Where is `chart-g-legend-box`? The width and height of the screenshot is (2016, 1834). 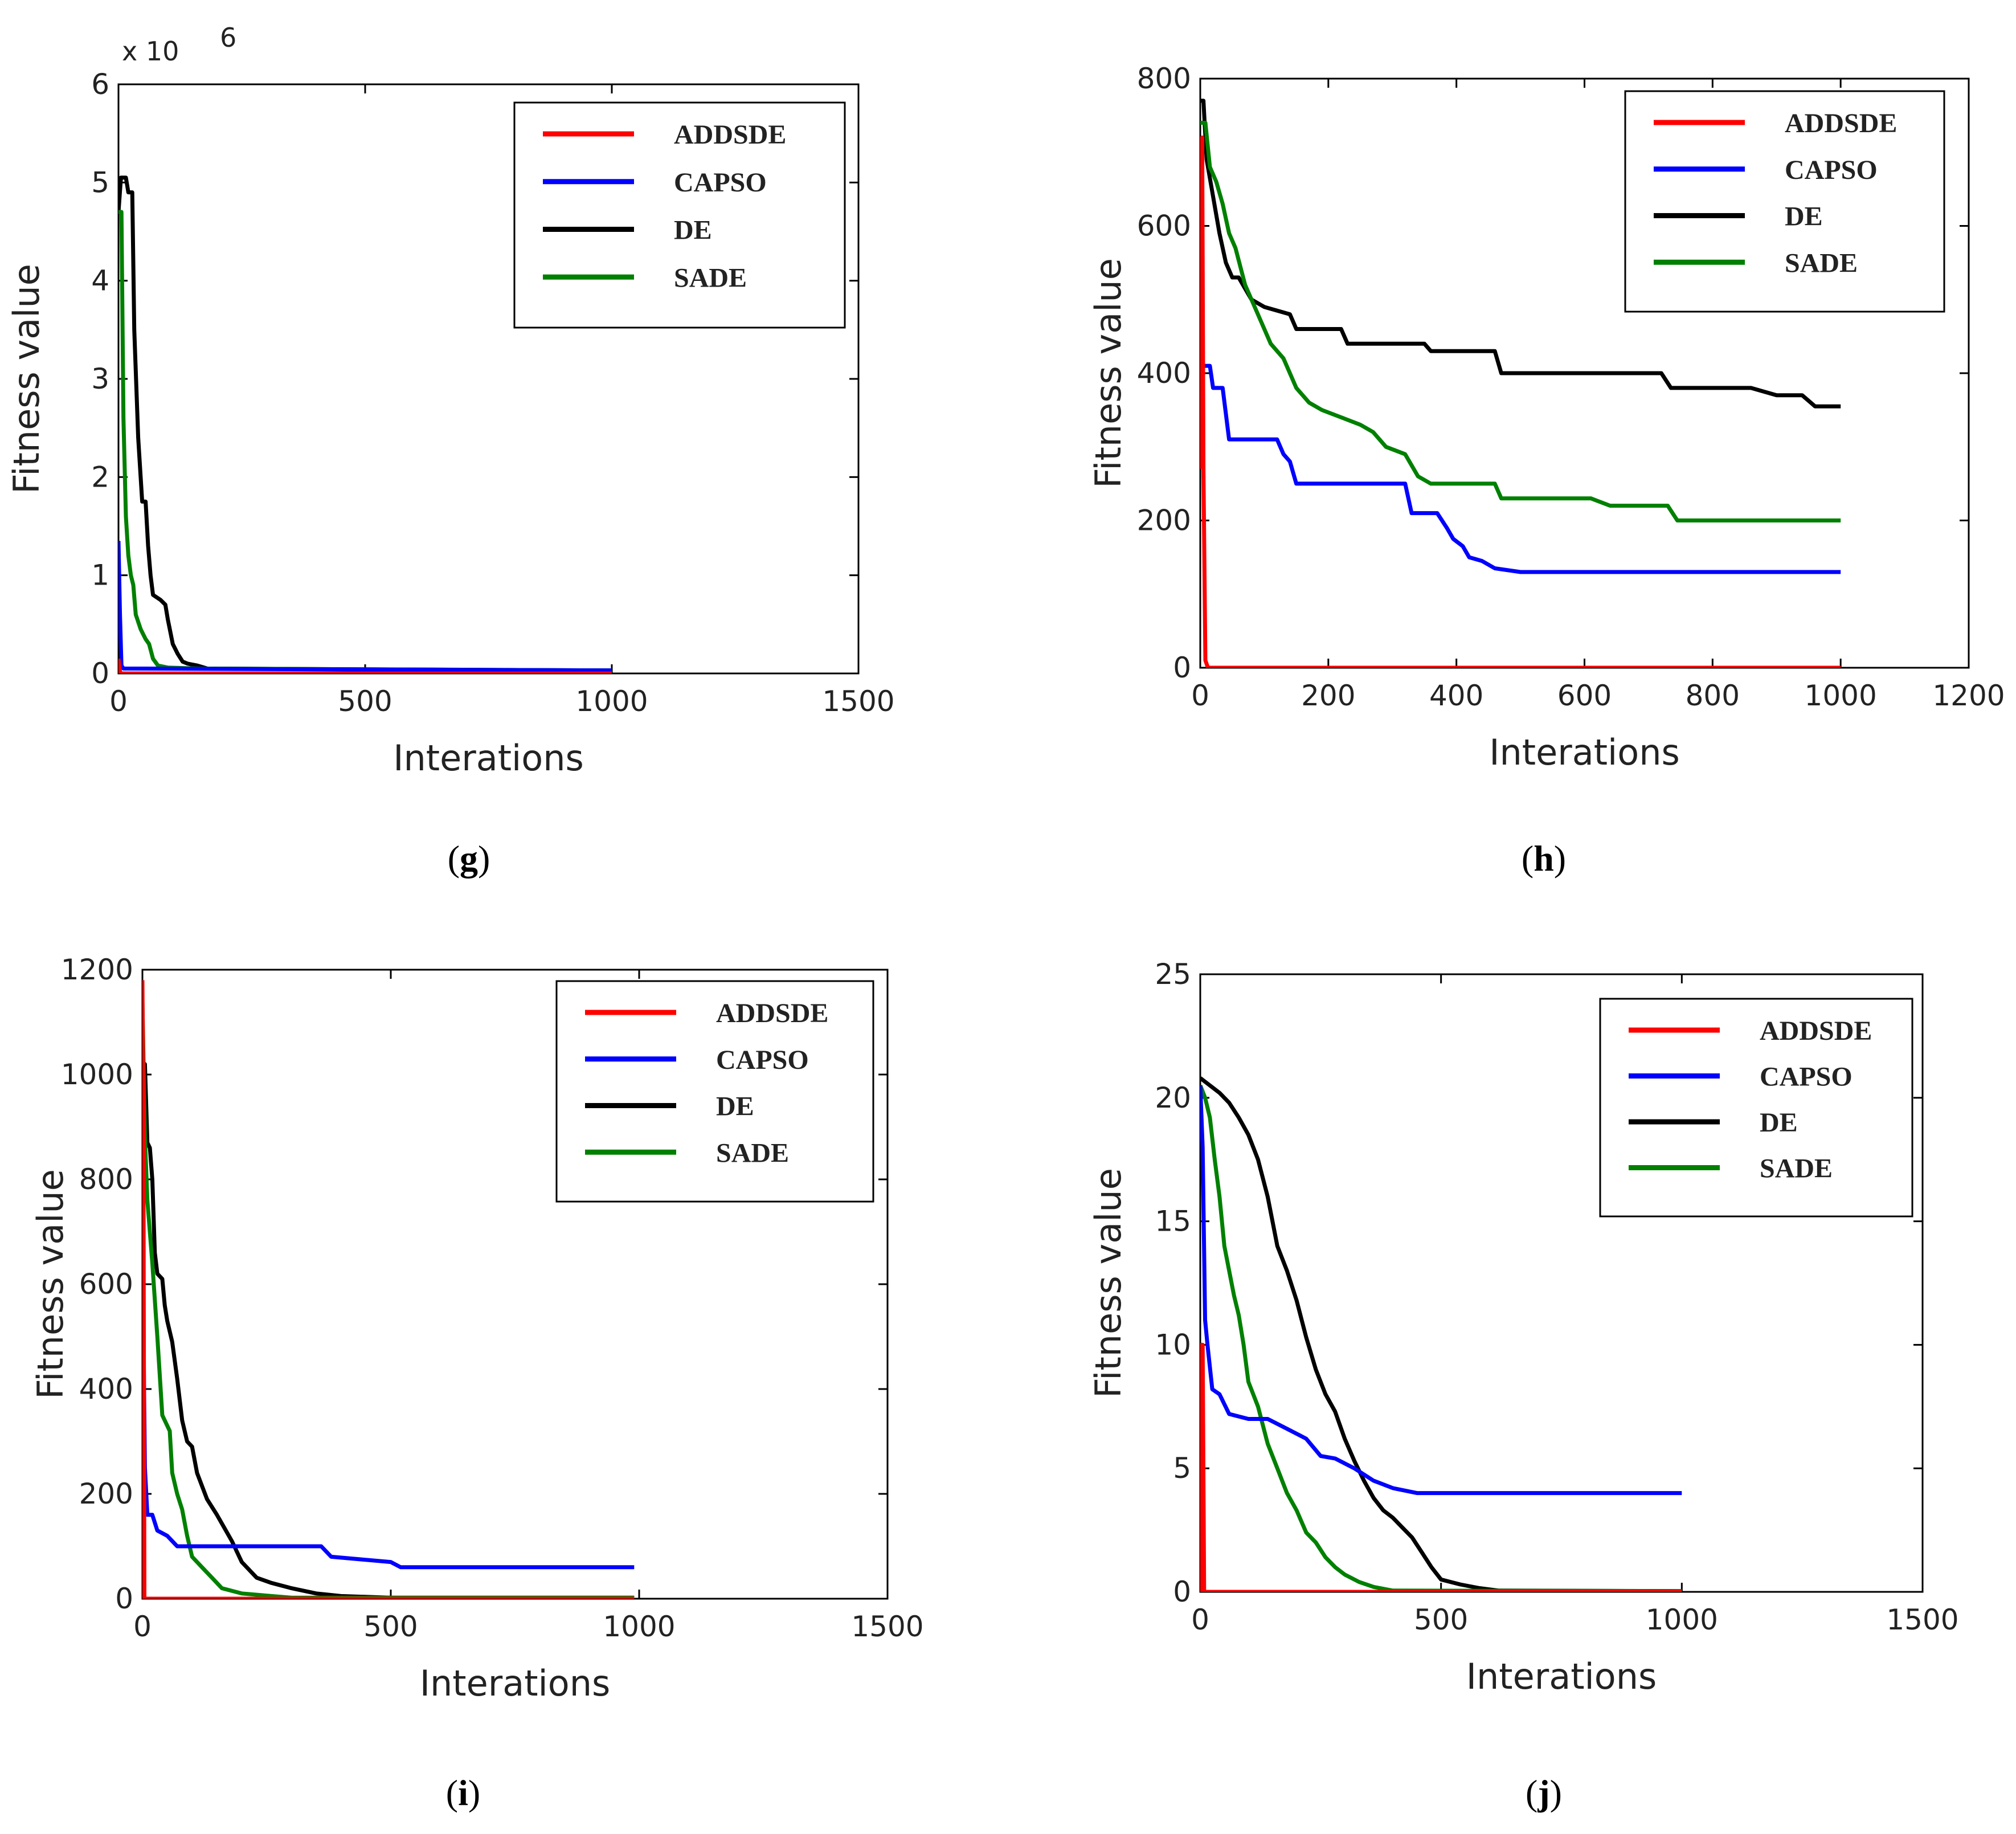 chart-g-legend-box is located at coordinates (680, 215).